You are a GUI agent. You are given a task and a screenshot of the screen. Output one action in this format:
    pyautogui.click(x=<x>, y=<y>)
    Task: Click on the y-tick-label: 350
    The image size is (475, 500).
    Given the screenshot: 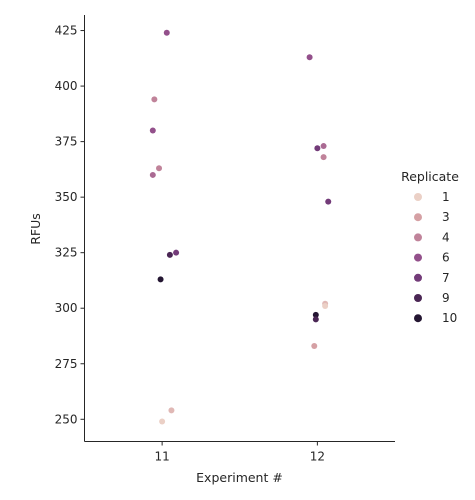 What is the action you would take?
    pyautogui.click(x=66, y=197)
    